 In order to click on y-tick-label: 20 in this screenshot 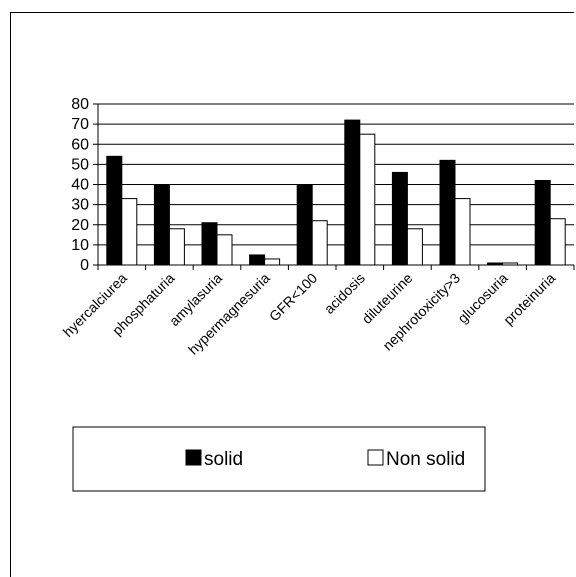, I will do `click(80, 225)`.